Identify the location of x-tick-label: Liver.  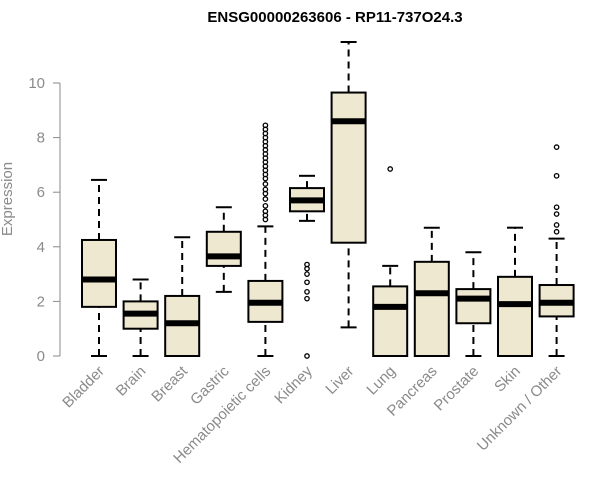
(339, 380).